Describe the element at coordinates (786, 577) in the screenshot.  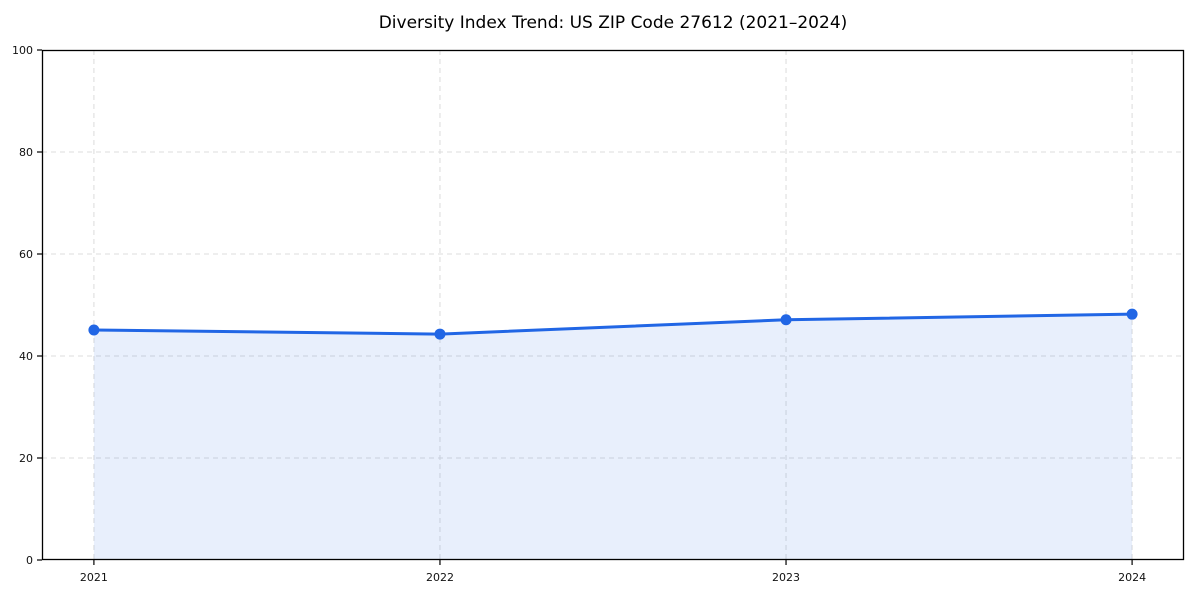
I see `x-tick-label: 2023` at that location.